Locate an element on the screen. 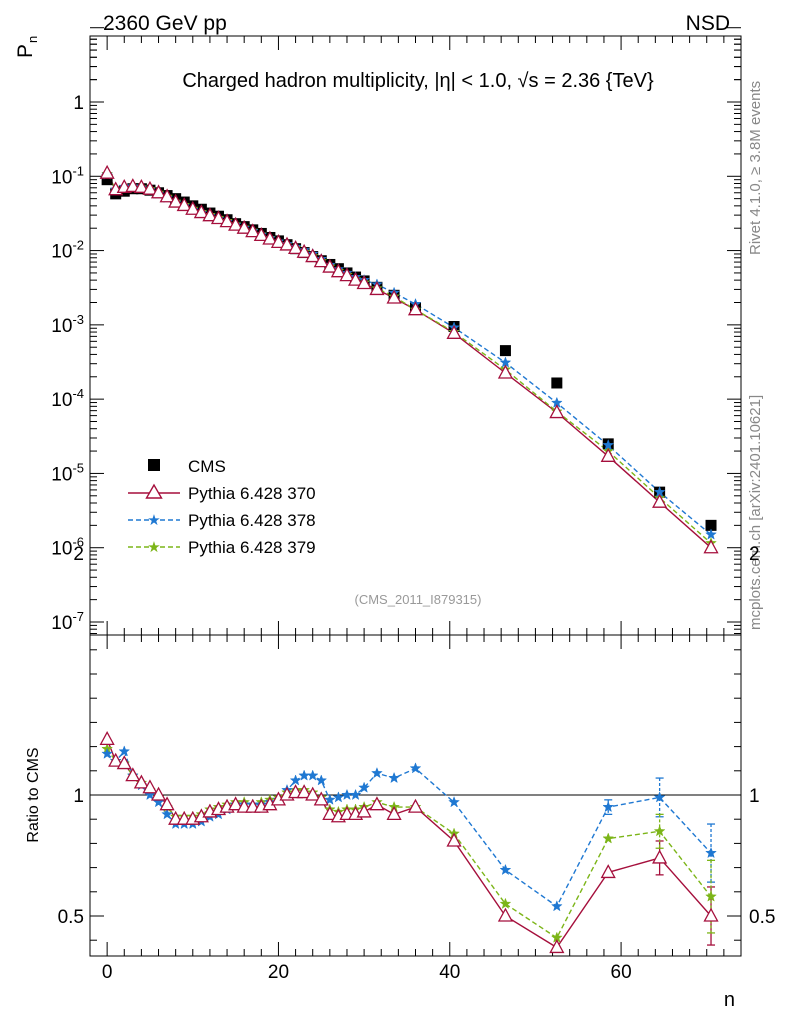 The height and width of the screenshot is (1024, 786). ratio-y-tick-label-right: 0.5 is located at coordinates (762, 917).